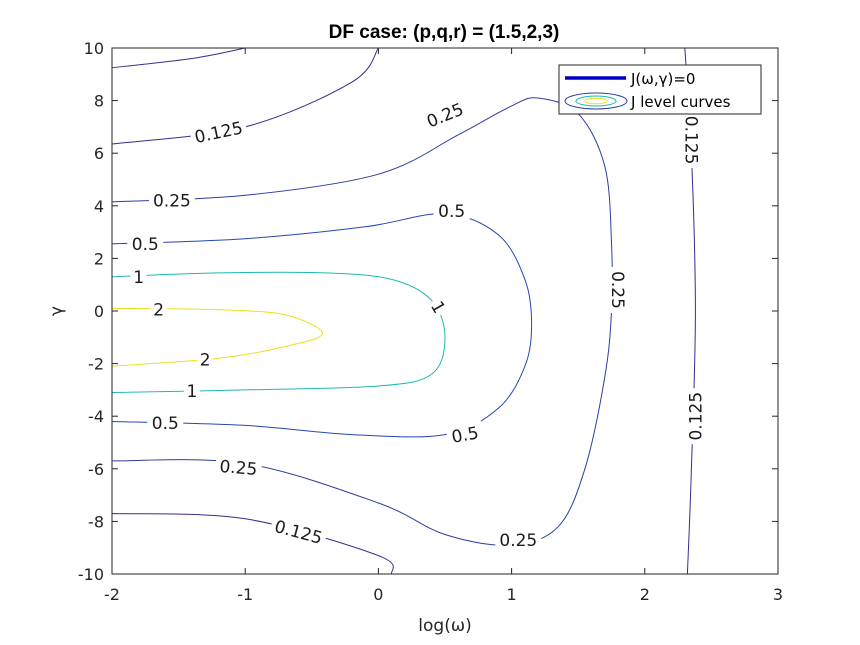  I want to click on y-tick-label: 10, so click(94, 48).